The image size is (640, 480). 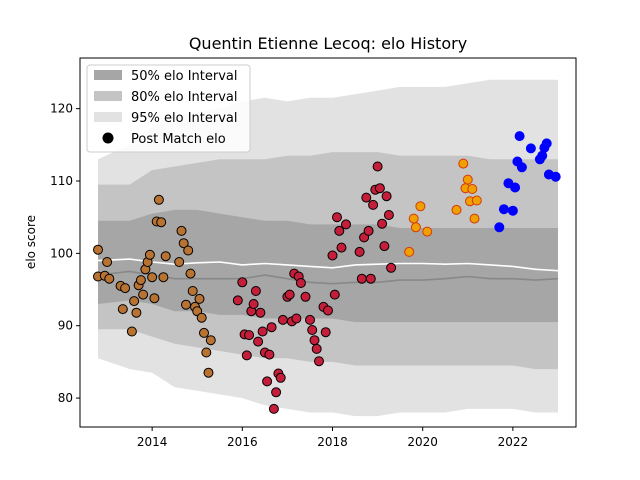 I want to click on x-tick-label: 2020, so click(x=422, y=442).